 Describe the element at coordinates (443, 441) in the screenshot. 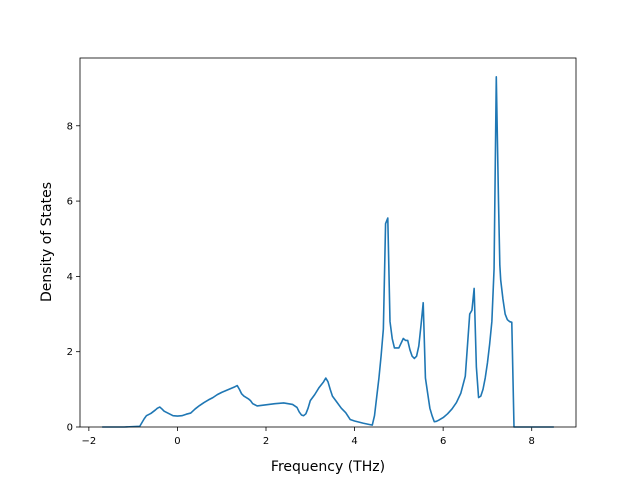

I see `x-tick-label: 6` at that location.